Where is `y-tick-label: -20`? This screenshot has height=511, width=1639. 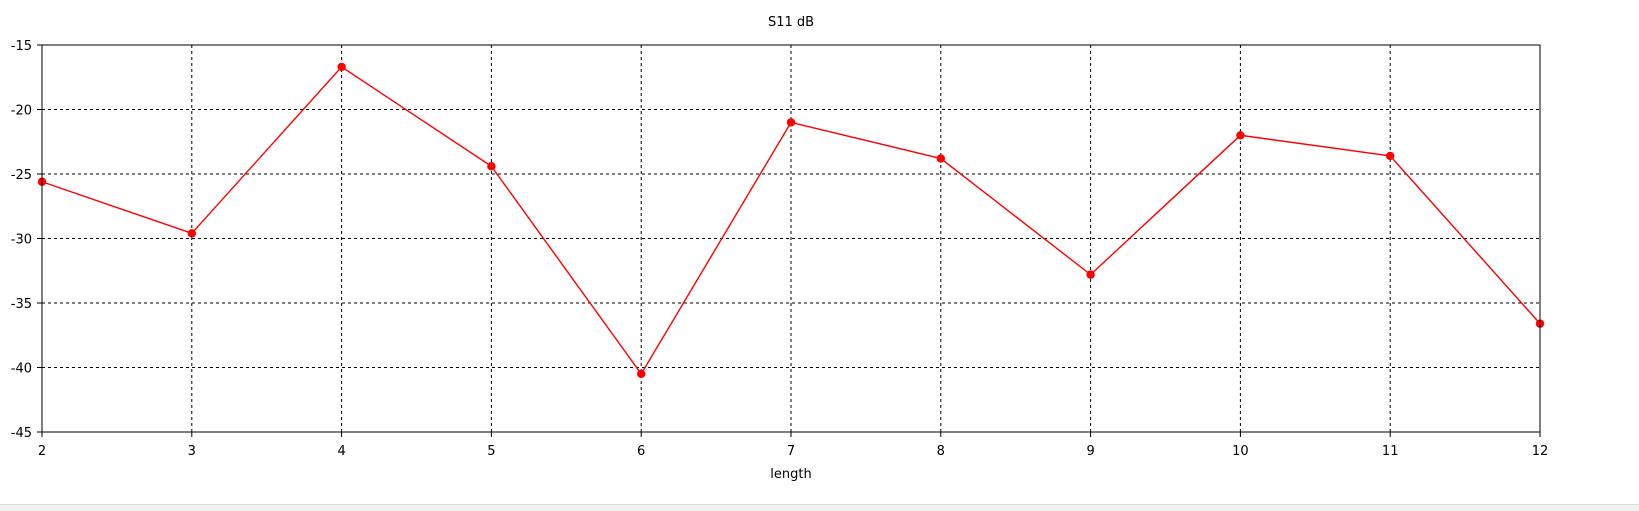
y-tick-label: -20 is located at coordinates (21, 111).